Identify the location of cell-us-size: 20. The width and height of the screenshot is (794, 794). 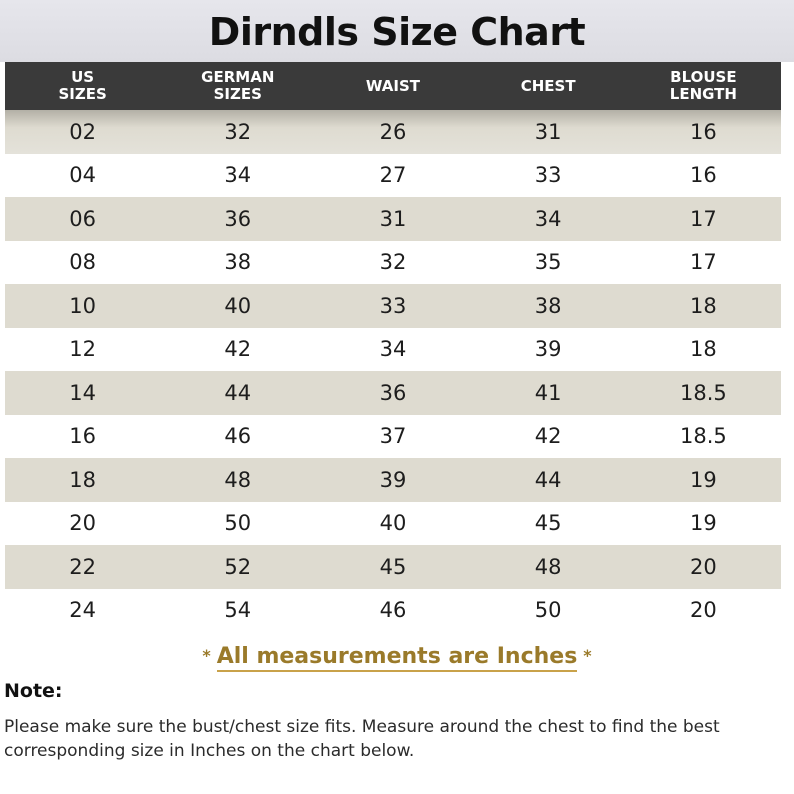
(83, 523).